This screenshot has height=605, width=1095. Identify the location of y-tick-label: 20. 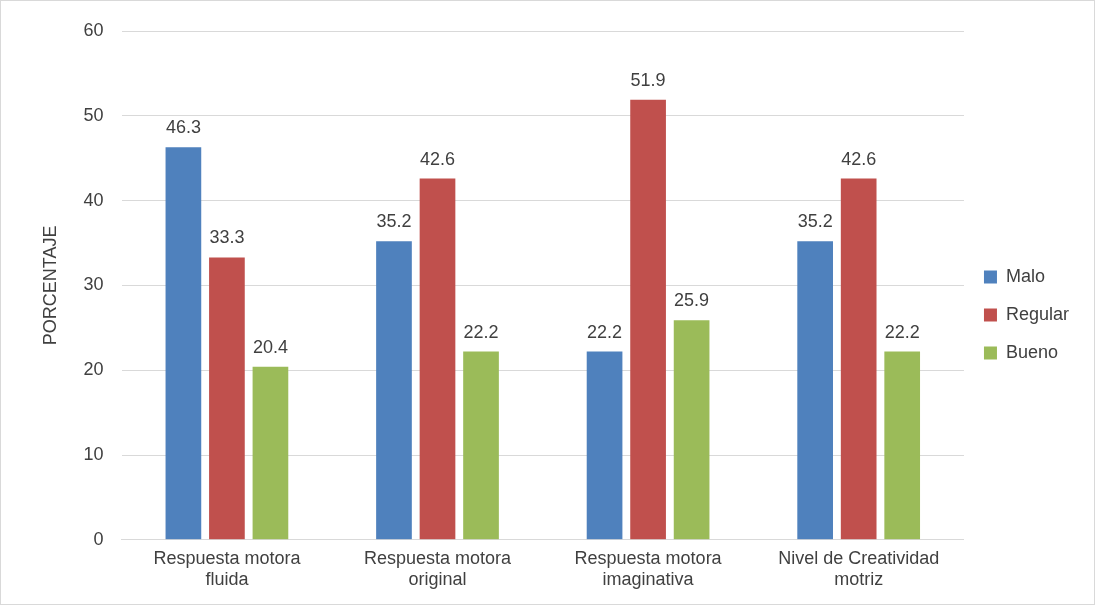
(93, 369).